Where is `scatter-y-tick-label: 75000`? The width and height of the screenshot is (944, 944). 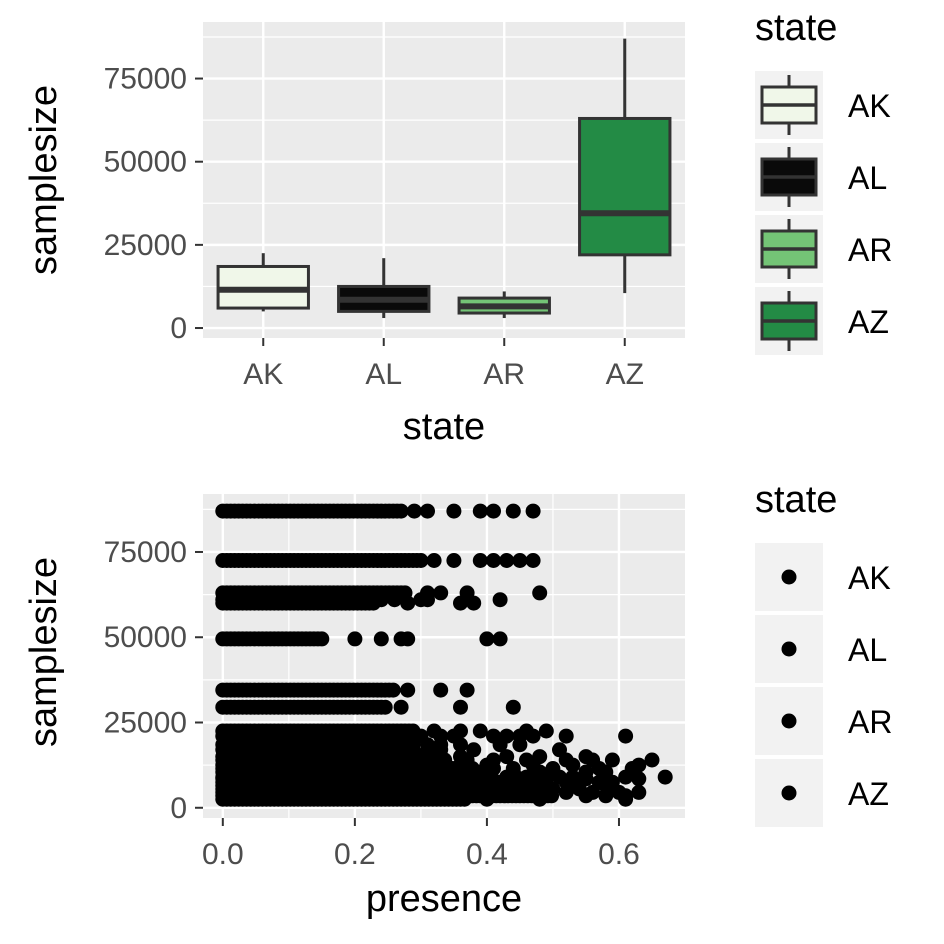 scatter-y-tick-label: 75000 is located at coordinates (145, 552).